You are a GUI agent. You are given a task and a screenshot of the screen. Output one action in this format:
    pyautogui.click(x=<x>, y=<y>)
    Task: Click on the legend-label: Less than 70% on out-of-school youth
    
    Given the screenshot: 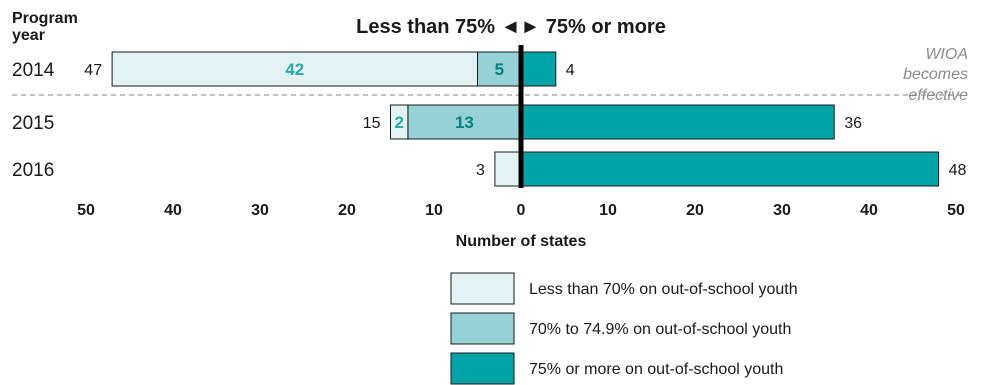 What is the action you would take?
    pyautogui.click(x=663, y=289)
    